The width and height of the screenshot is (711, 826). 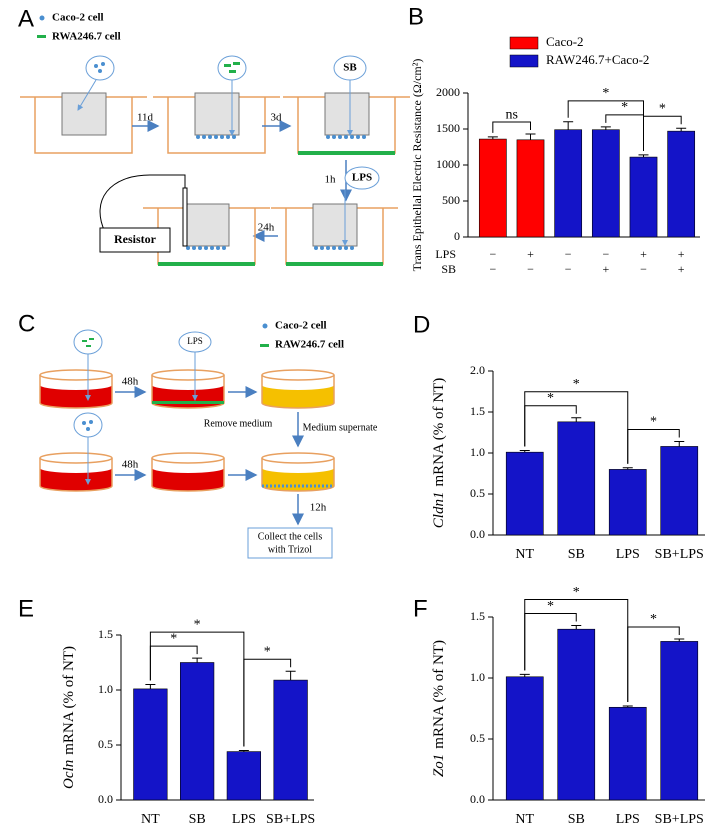 I want to click on panel-label: B, so click(x=416, y=16).